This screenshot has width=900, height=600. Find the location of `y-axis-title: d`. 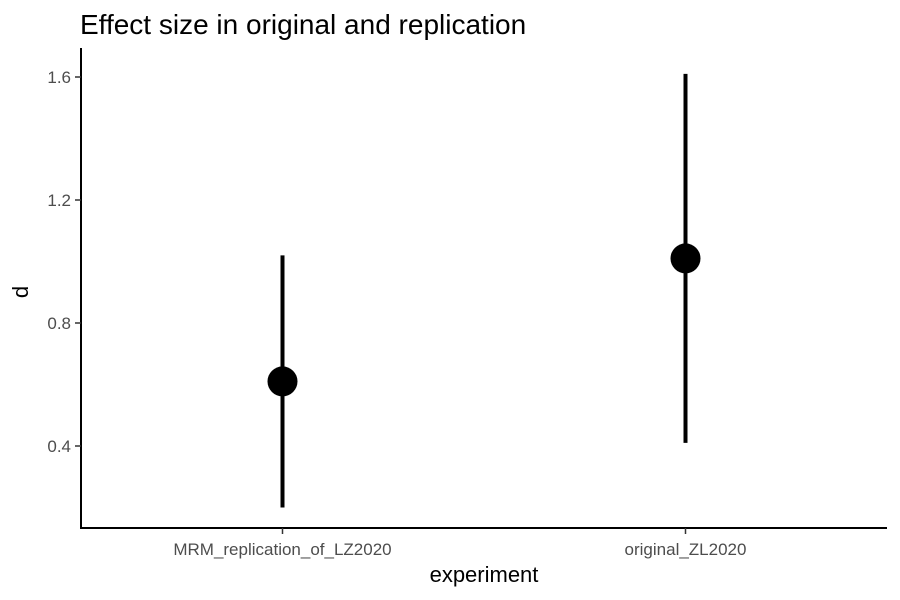

y-axis-title: d is located at coordinates (20, 292).